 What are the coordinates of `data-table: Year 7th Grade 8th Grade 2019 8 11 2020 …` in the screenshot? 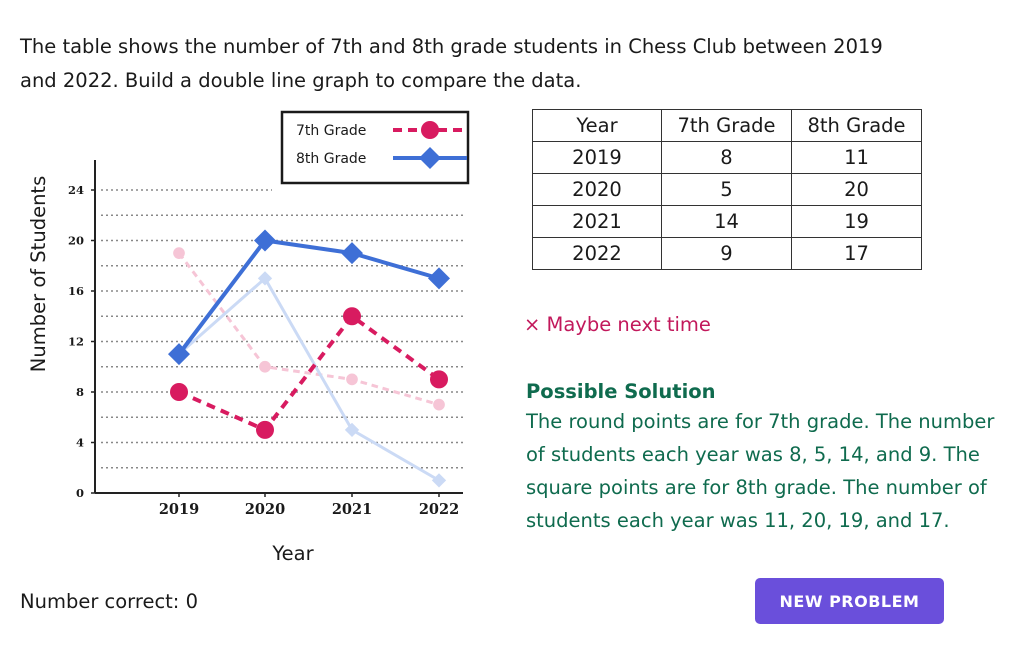 It's located at (727, 189).